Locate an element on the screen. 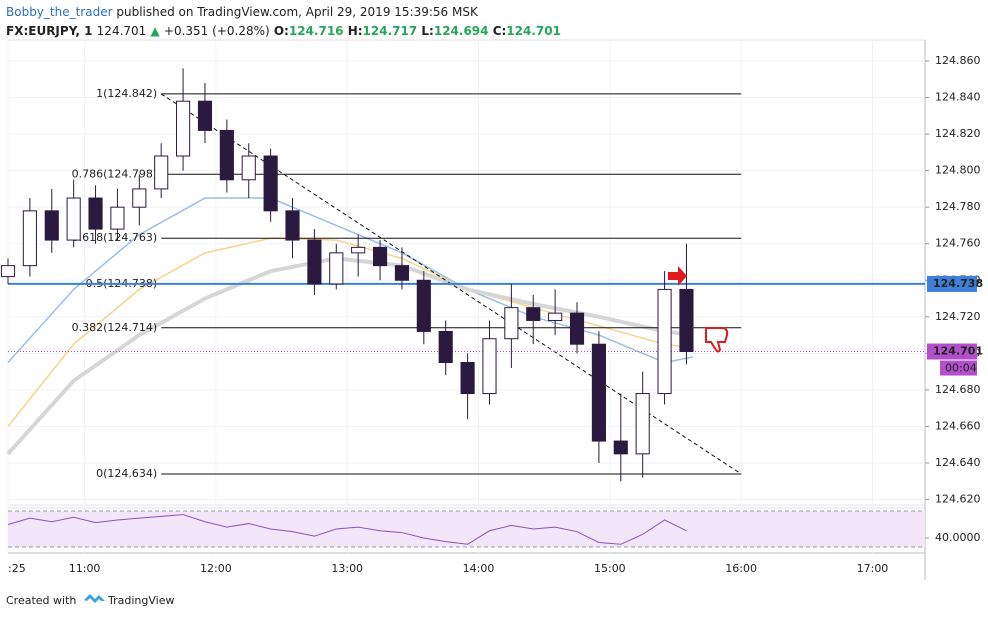 The width and height of the screenshot is (988, 622). fib-label: 0.618(124.763) is located at coordinates (115, 237).